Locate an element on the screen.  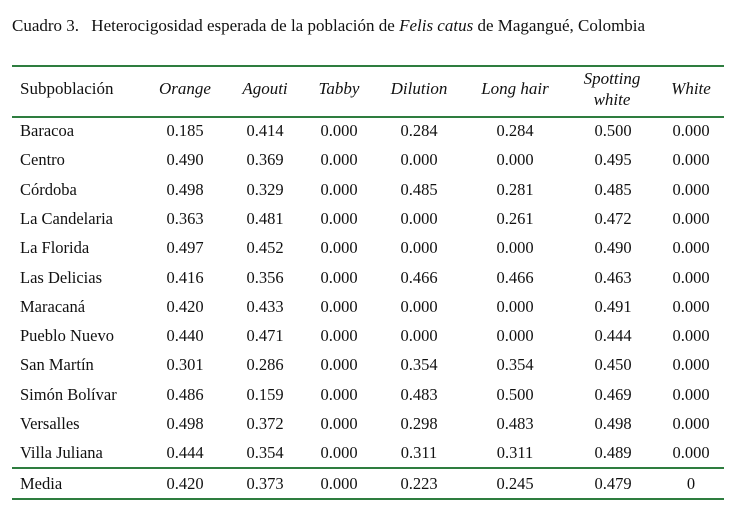
cell-agouti: 0.369 is located at coordinates (265, 160).